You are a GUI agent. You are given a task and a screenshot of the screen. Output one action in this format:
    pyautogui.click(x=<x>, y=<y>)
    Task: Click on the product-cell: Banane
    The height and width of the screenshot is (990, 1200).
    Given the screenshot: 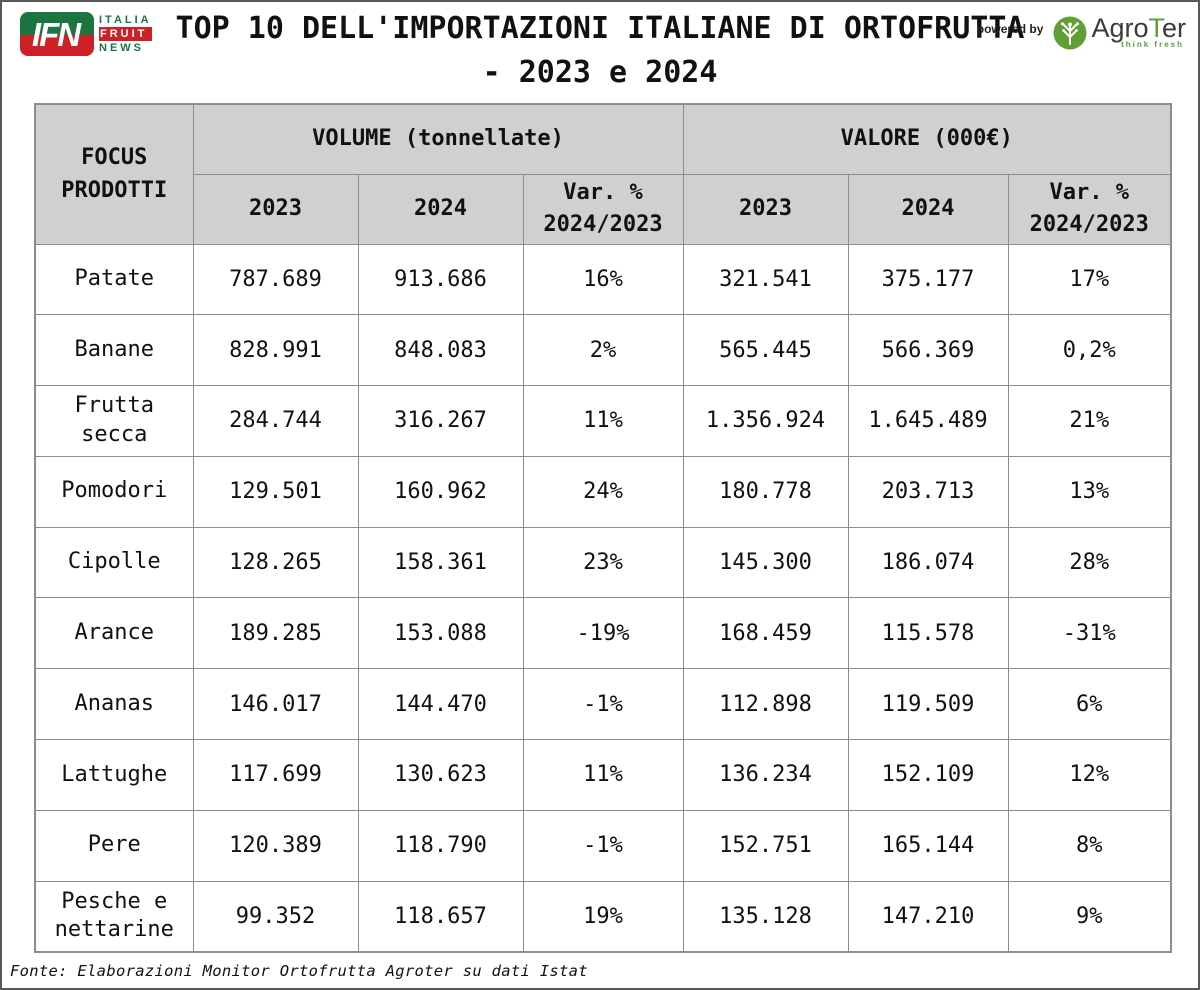 What is the action you would take?
    pyautogui.click(x=114, y=350)
    